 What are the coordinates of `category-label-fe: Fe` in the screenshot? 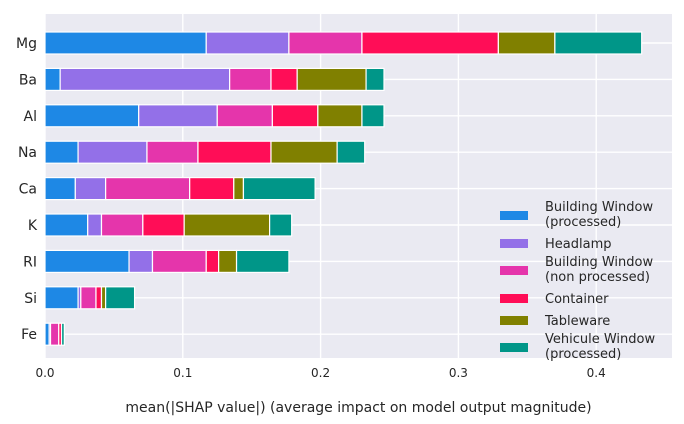 It's located at (29, 335).